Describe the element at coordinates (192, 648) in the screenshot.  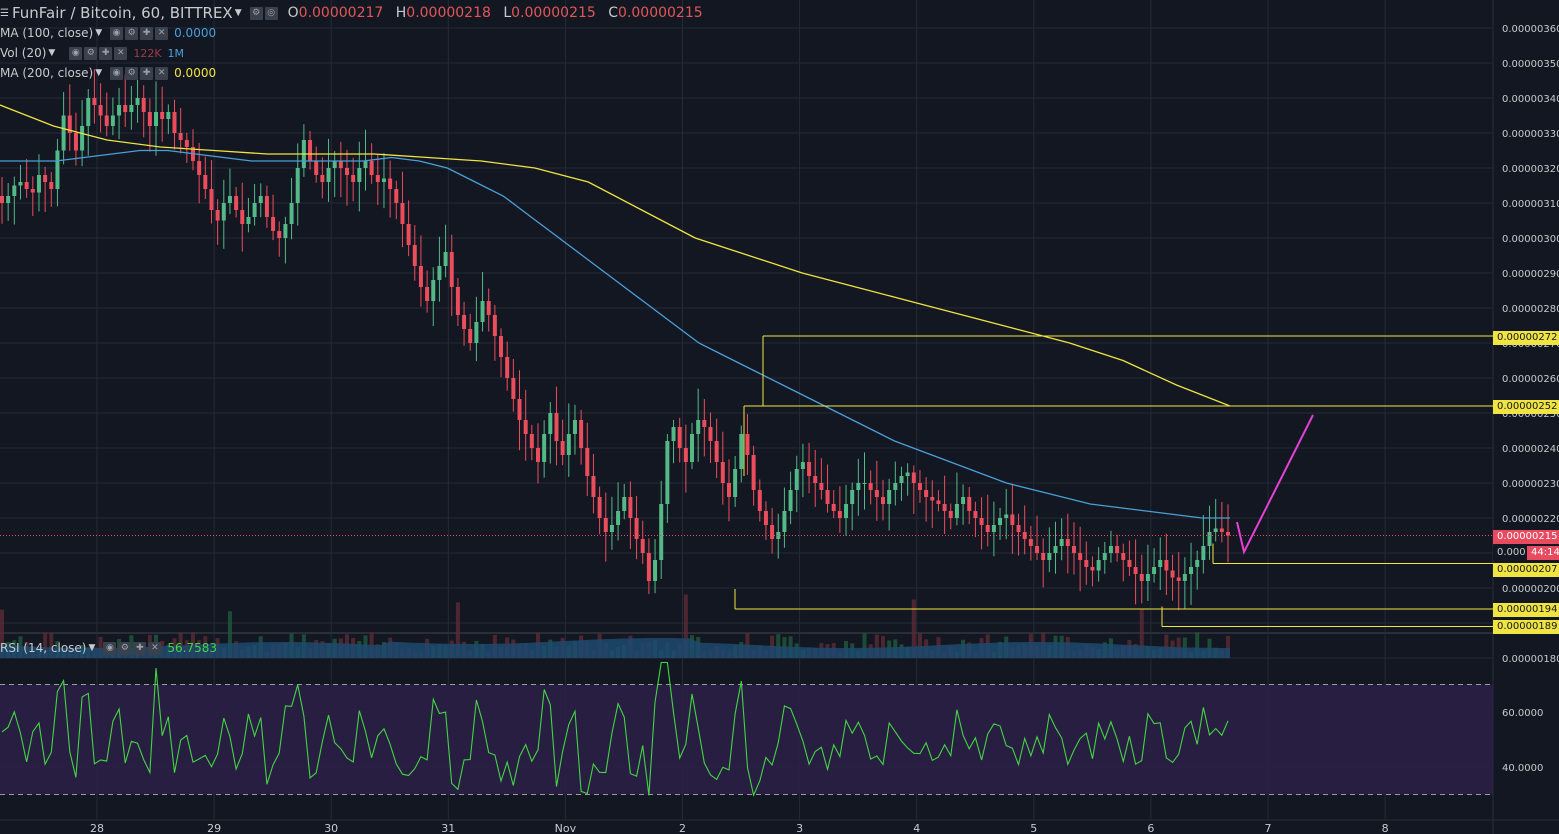
I see `rsi-value: 56.7583` at that location.